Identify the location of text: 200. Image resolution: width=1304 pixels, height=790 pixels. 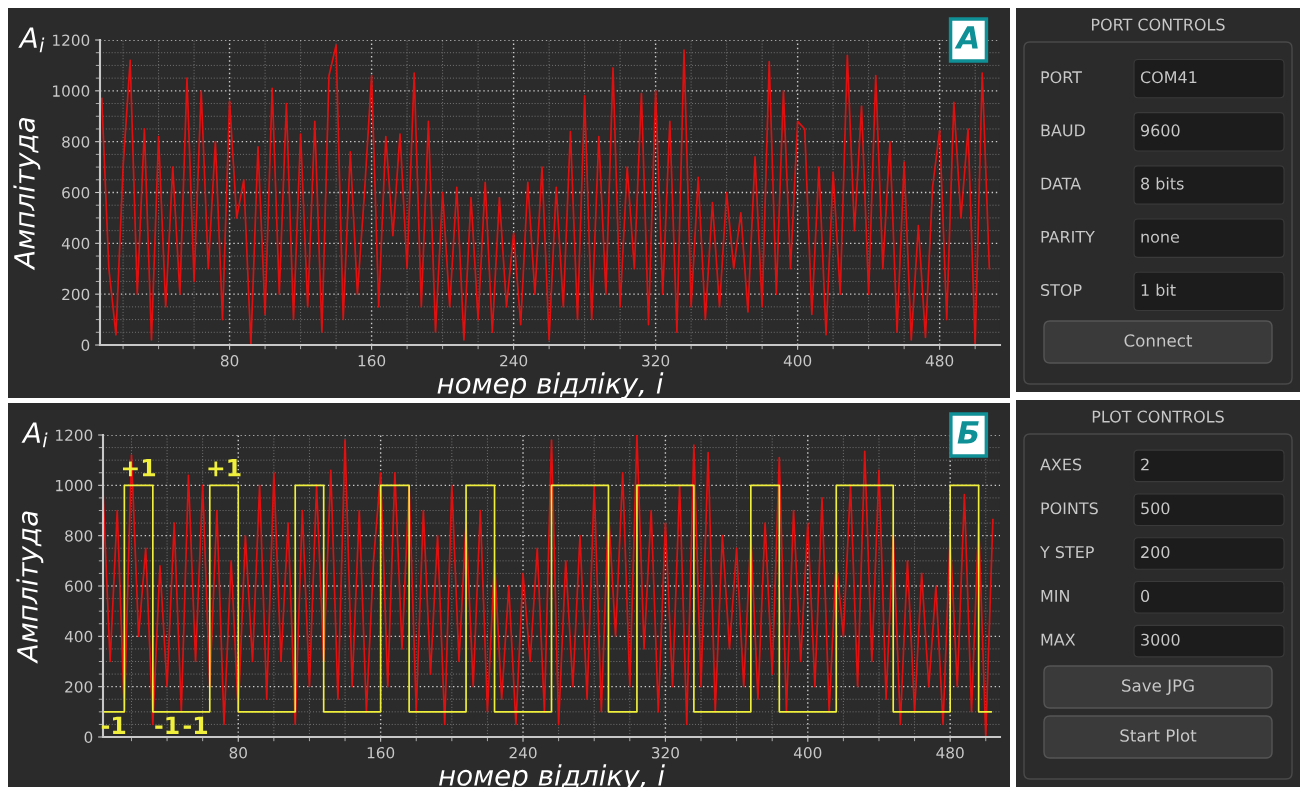
(1155, 552).